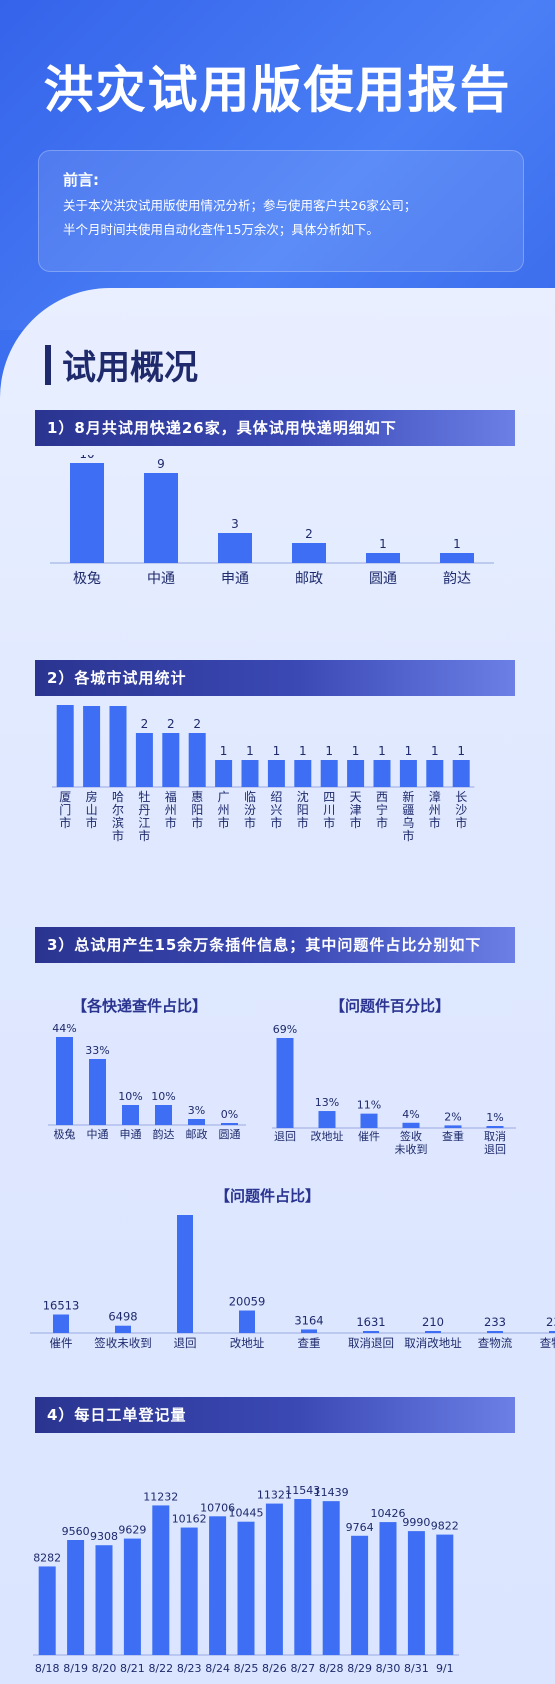 Image resolution: width=555 pixels, height=1684 pixels. Describe the element at coordinates (275, 678) in the screenshot. I see `band-cities: 2）各城市试用统计` at that location.